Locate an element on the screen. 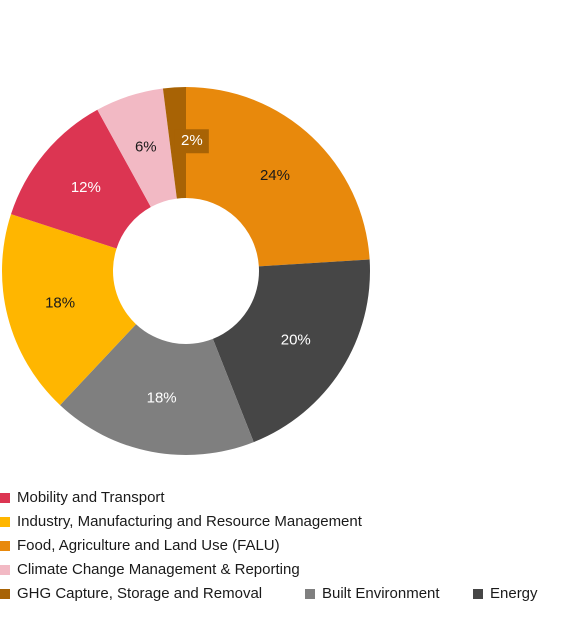 Image resolution: width=561 pixels, height=620 pixels. data-label: 2% is located at coordinates (192, 140).